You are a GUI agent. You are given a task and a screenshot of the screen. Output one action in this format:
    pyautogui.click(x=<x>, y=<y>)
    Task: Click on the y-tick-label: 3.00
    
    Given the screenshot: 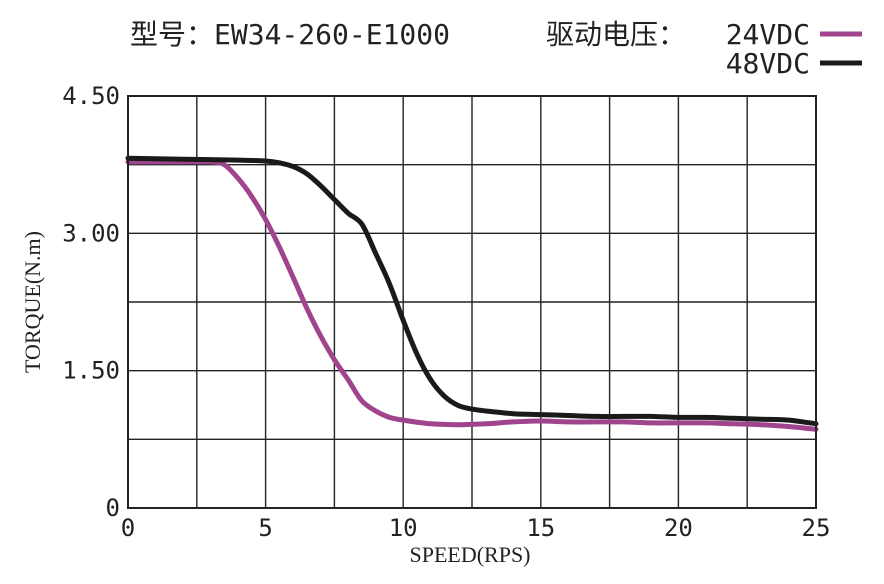 What is the action you would take?
    pyautogui.click(x=91, y=233)
    